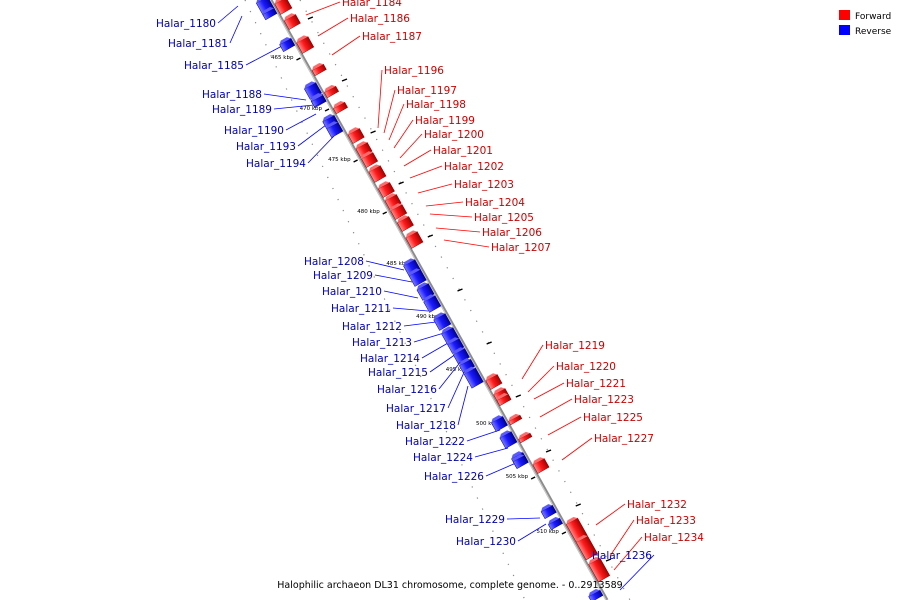  Describe the element at coordinates (575, 346) in the screenshot. I see `gene-label-halar-1219: Halar_1219` at that location.